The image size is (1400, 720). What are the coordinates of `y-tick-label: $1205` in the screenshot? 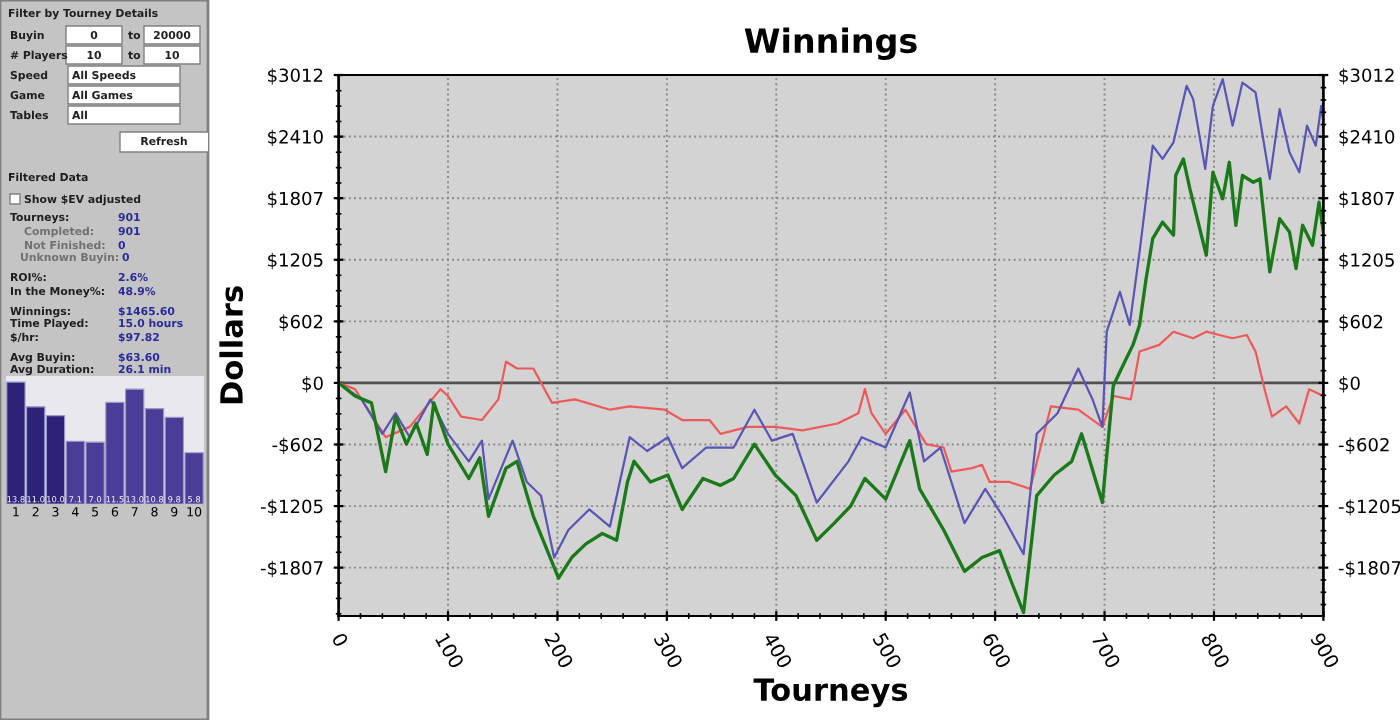 It's located at (295, 261).